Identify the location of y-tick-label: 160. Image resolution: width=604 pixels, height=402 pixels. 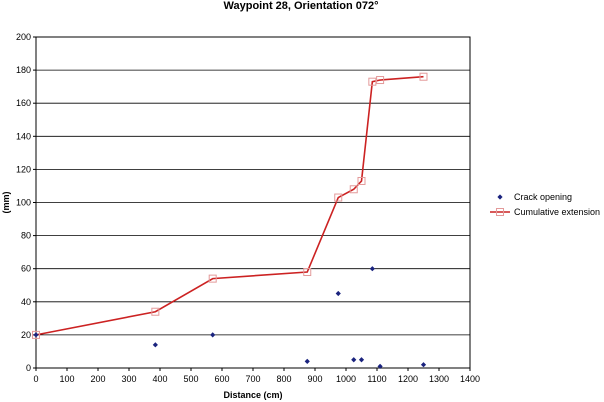
(23, 103).